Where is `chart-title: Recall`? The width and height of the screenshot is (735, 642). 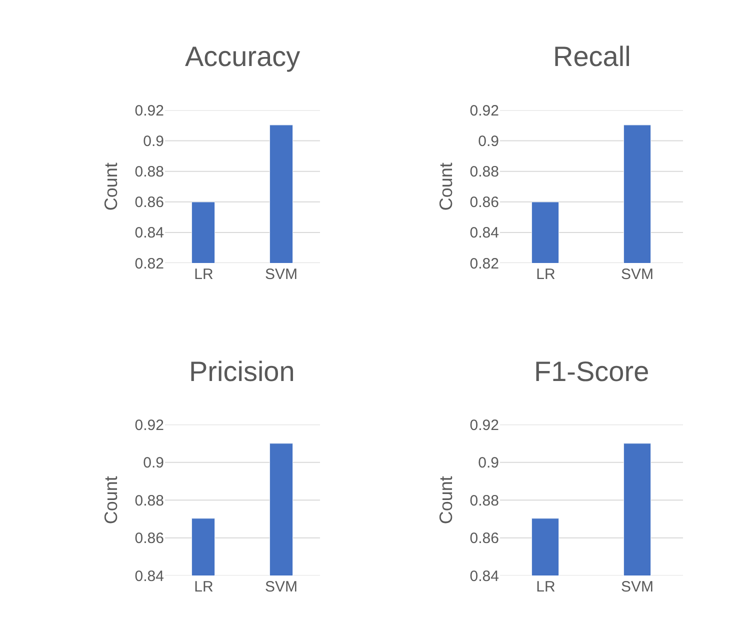 chart-title: Recall is located at coordinates (592, 56).